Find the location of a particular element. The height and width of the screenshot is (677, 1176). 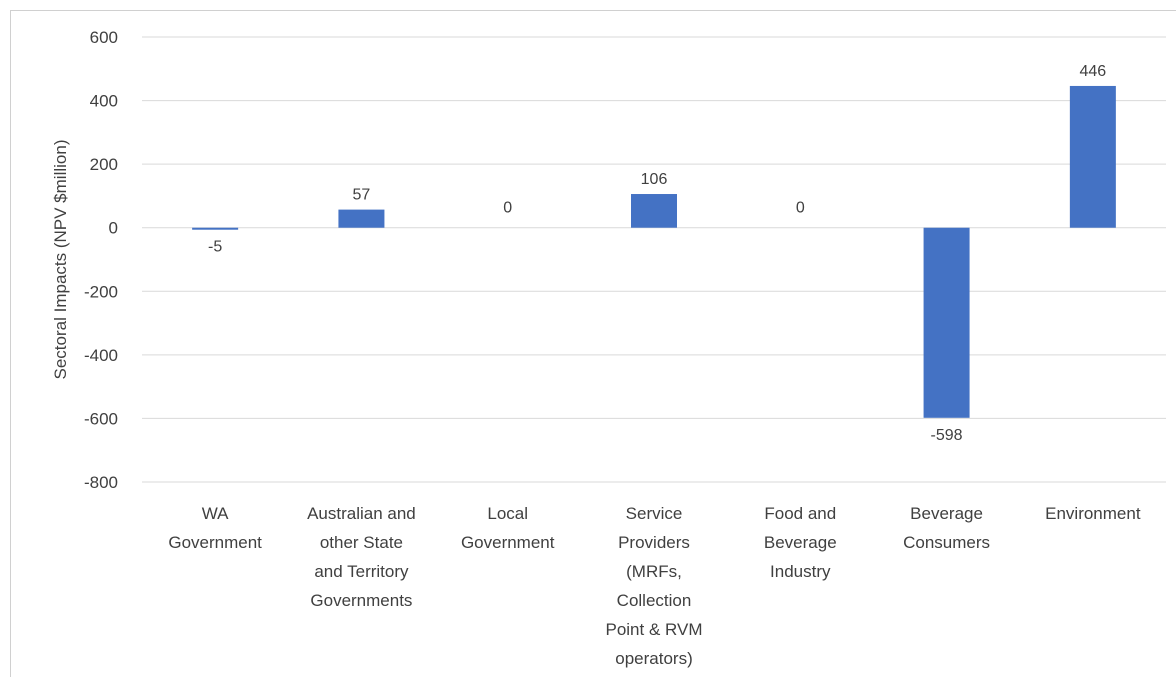

y-tick-label: 200 is located at coordinates (104, 164).